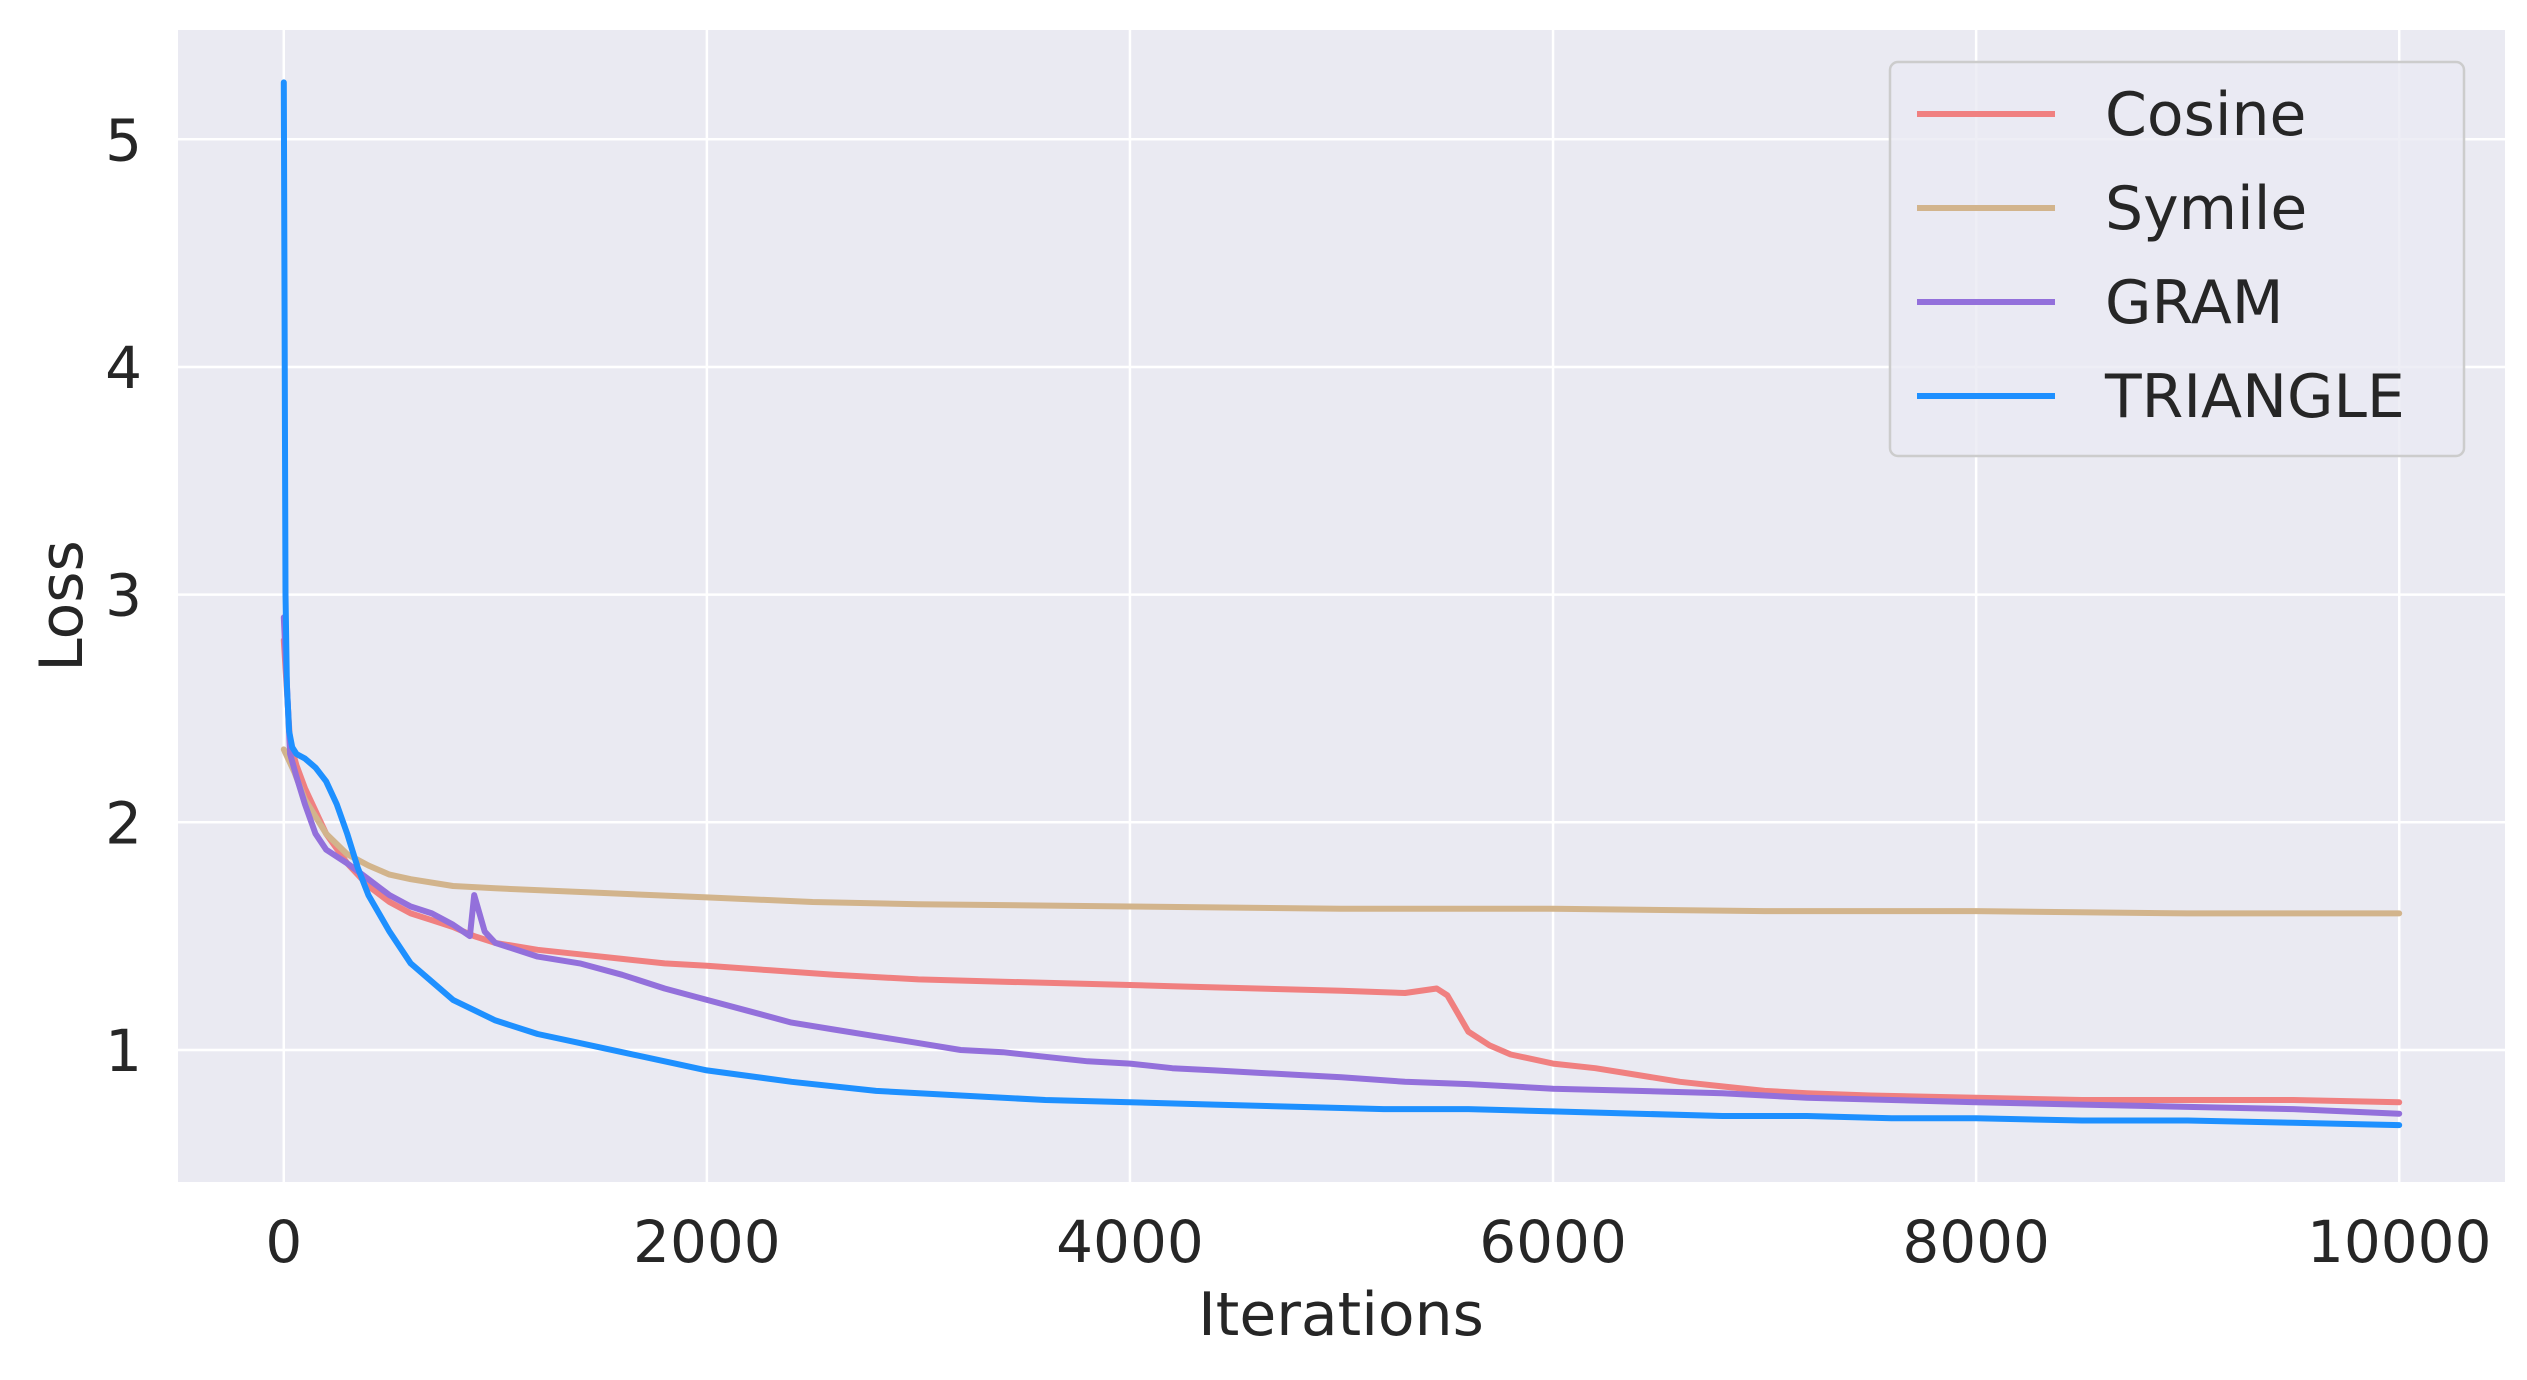 This screenshot has width=2527, height=1380. I want to click on x-tick-label: 2000, so click(707, 1242).